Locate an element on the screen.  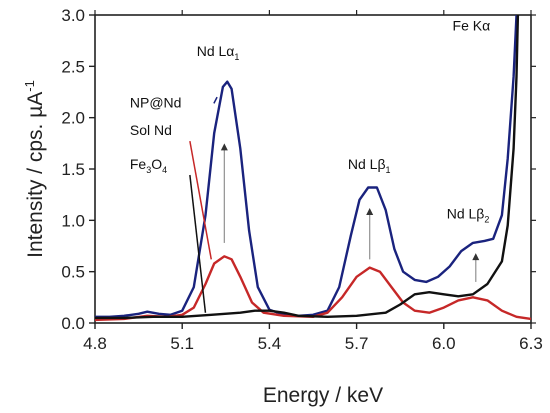
annotation-nd-la1: Nd Lα1 is located at coordinates (218, 52).